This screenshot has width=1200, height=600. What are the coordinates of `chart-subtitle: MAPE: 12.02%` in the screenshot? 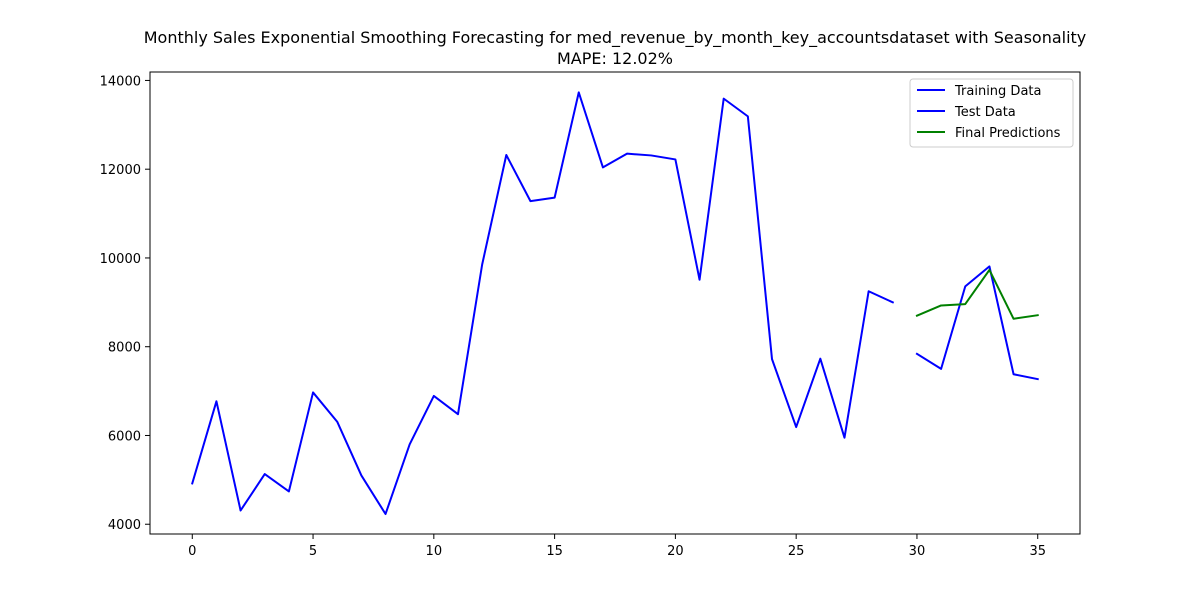 It's located at (615, 58).